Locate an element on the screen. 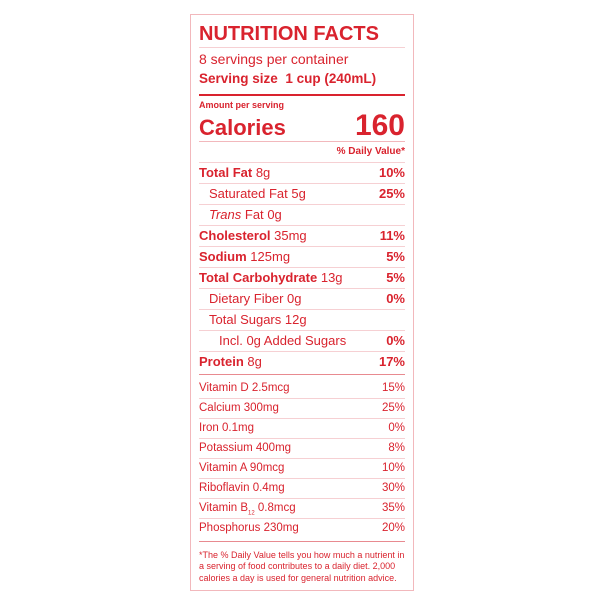 This screenshot has width=600, height=600. calories-label: Calories is located at coordinates (242, 127).